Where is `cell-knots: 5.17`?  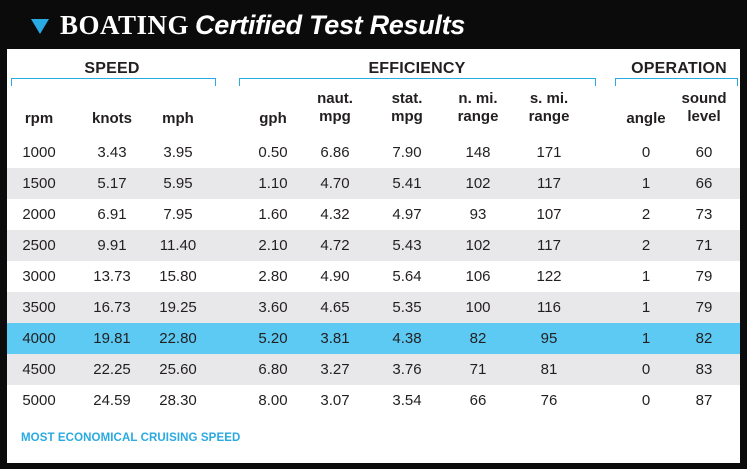 cell-knots: 5.17 is located at coordinates (112, 183).